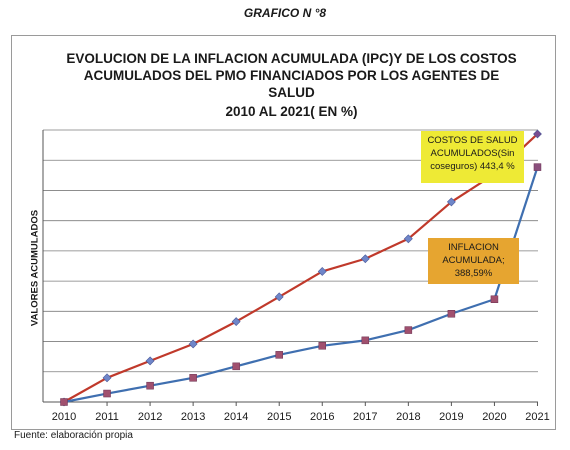 The height and width of the screenshot is (450, 570). I want to click on x-tick-label: 2015, so click(279, 417).